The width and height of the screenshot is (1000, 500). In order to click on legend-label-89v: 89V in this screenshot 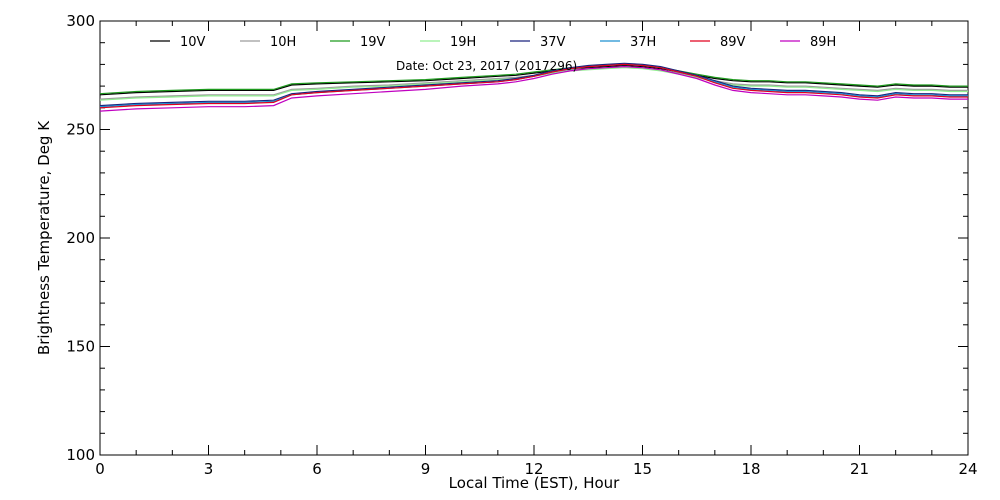, I will do `click(733, 42)`.